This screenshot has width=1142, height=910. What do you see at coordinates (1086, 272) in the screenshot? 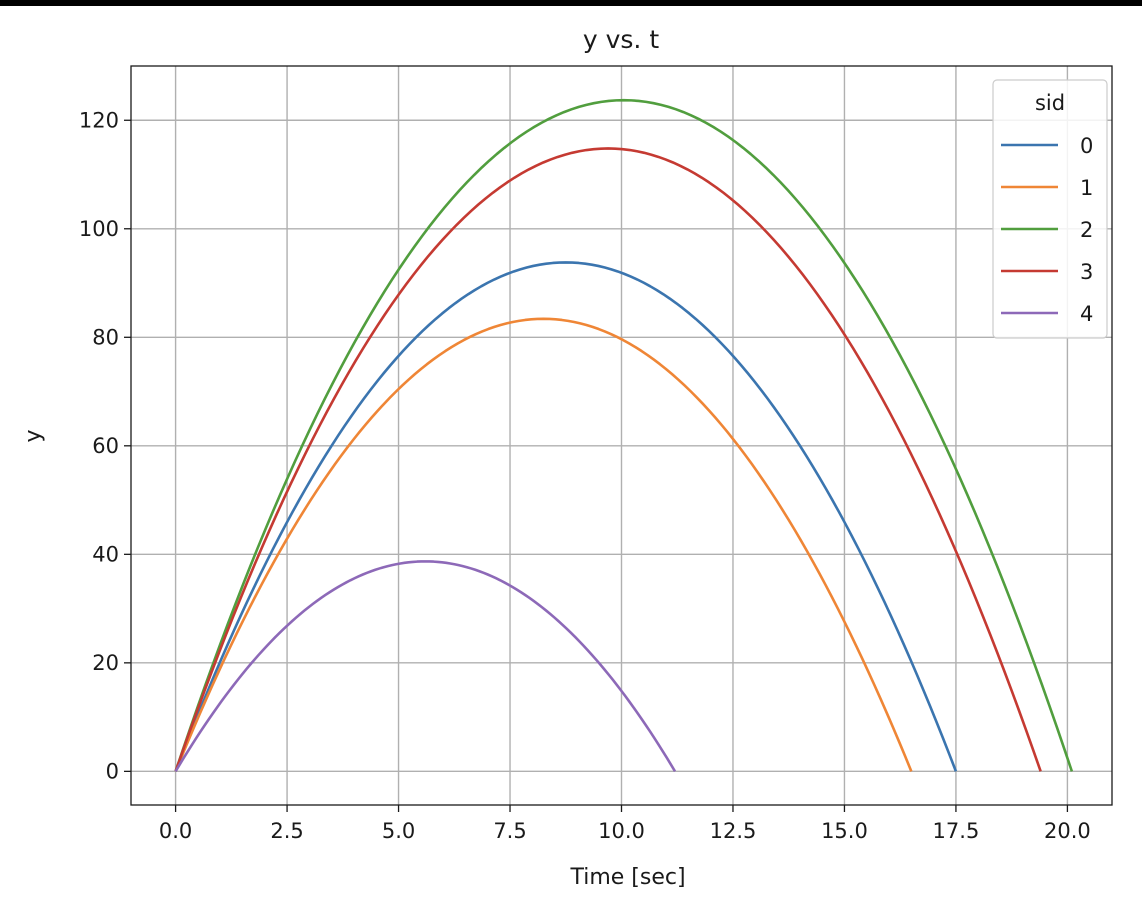
I see `legend-label-3: 3` at bounding box center [1086, 272].